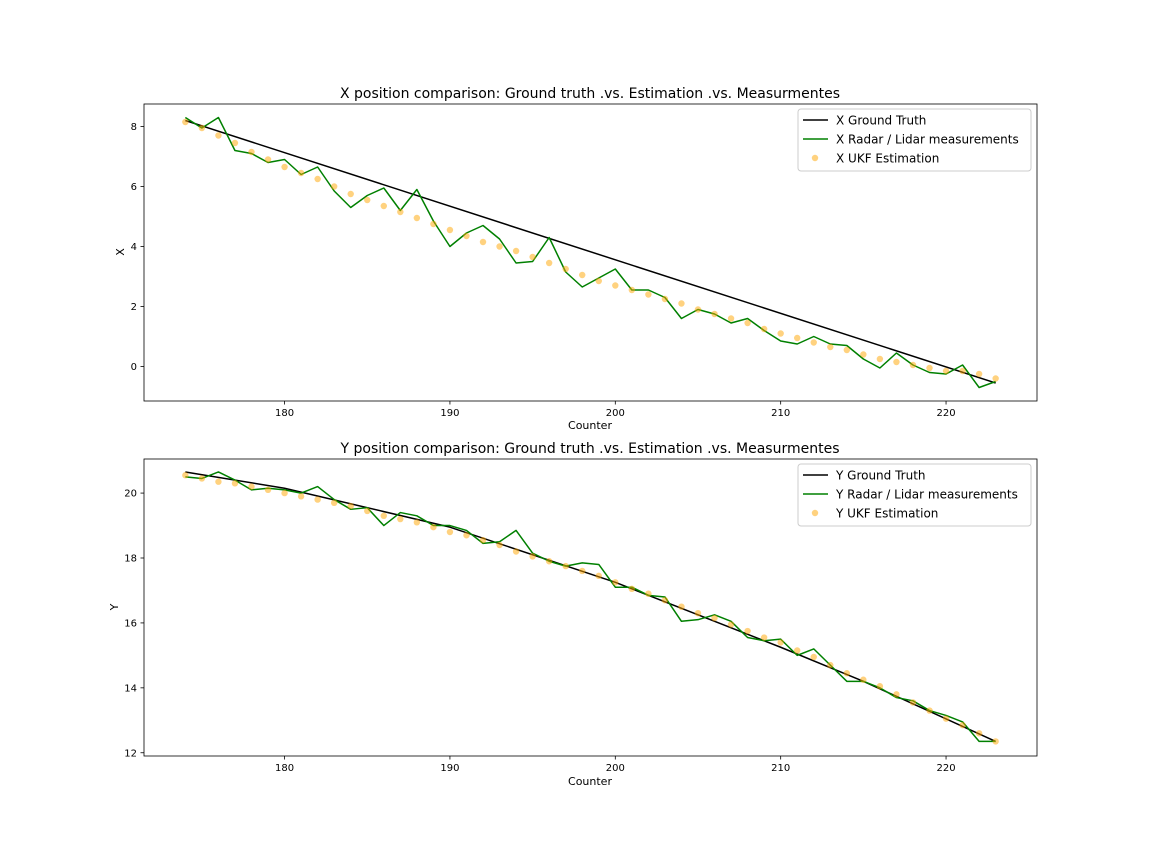  What do you see at coordinates (130, 688) in the screenshot?
I see `y-tick-label: 14` at bounding box center [130, 688].